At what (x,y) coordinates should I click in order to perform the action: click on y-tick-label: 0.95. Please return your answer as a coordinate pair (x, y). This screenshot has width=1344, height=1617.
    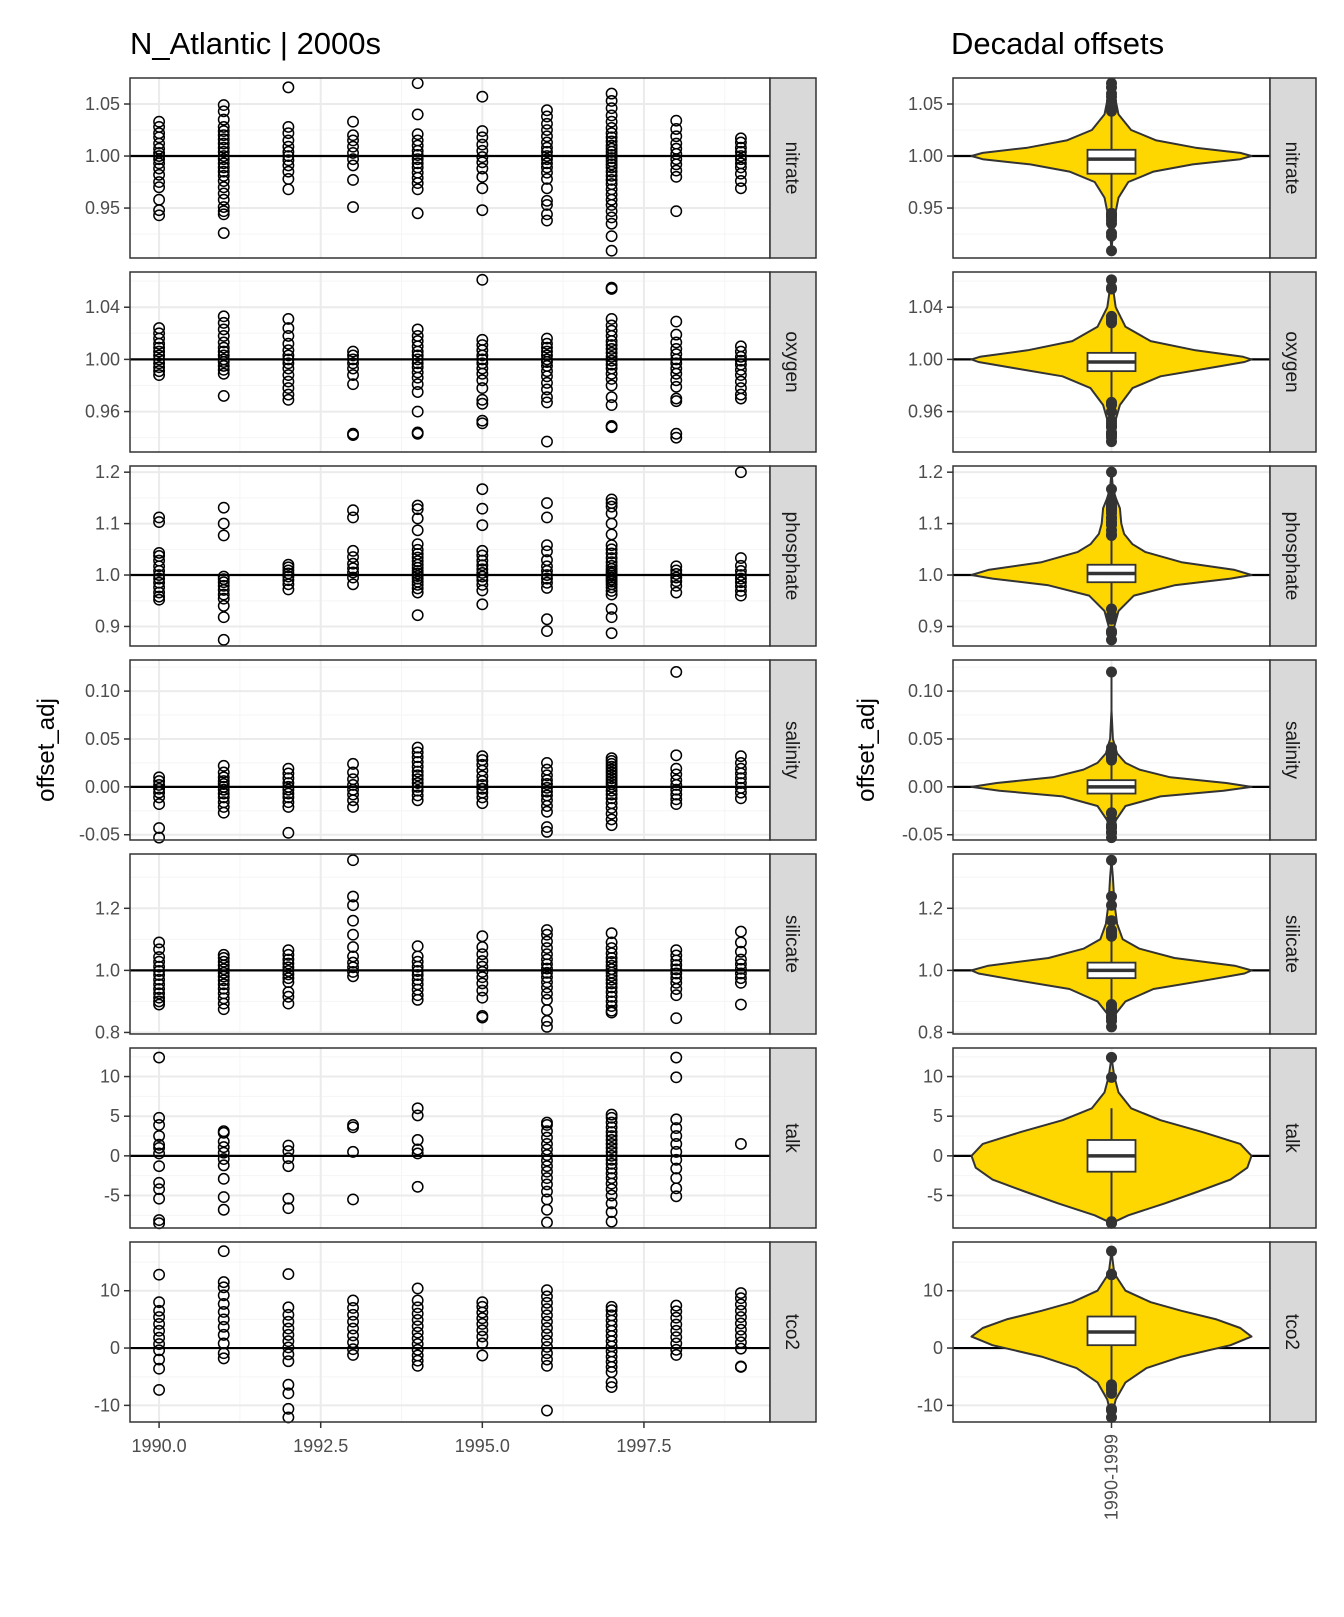
    Looking at the image, I should click on (102, 208).